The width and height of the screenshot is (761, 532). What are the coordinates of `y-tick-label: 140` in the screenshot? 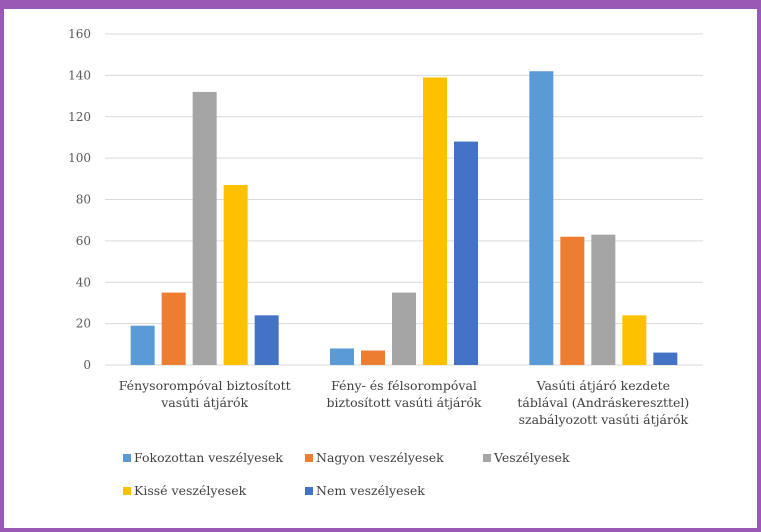 It's located at (79, 75).